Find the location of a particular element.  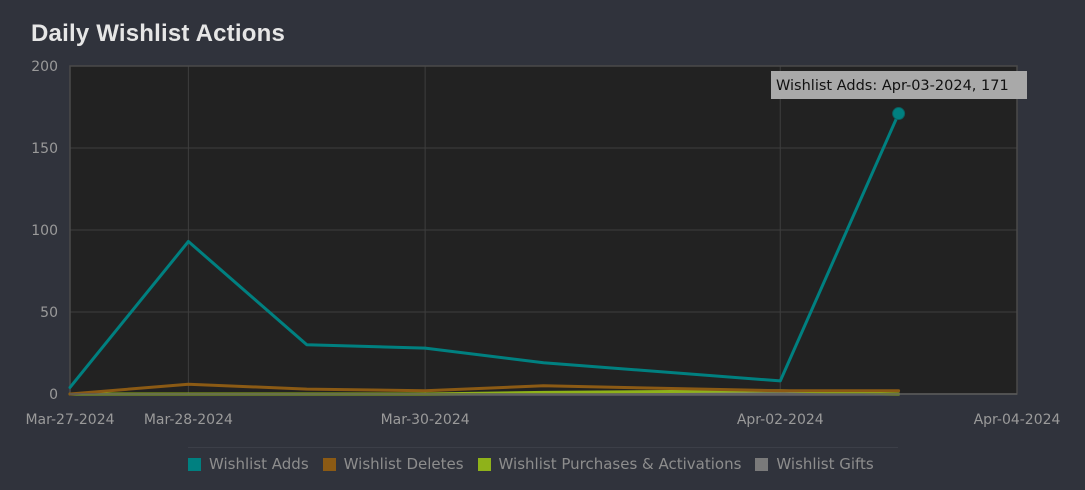

legend-label: Wishlist Gifts is located at coordinates (825, 464).